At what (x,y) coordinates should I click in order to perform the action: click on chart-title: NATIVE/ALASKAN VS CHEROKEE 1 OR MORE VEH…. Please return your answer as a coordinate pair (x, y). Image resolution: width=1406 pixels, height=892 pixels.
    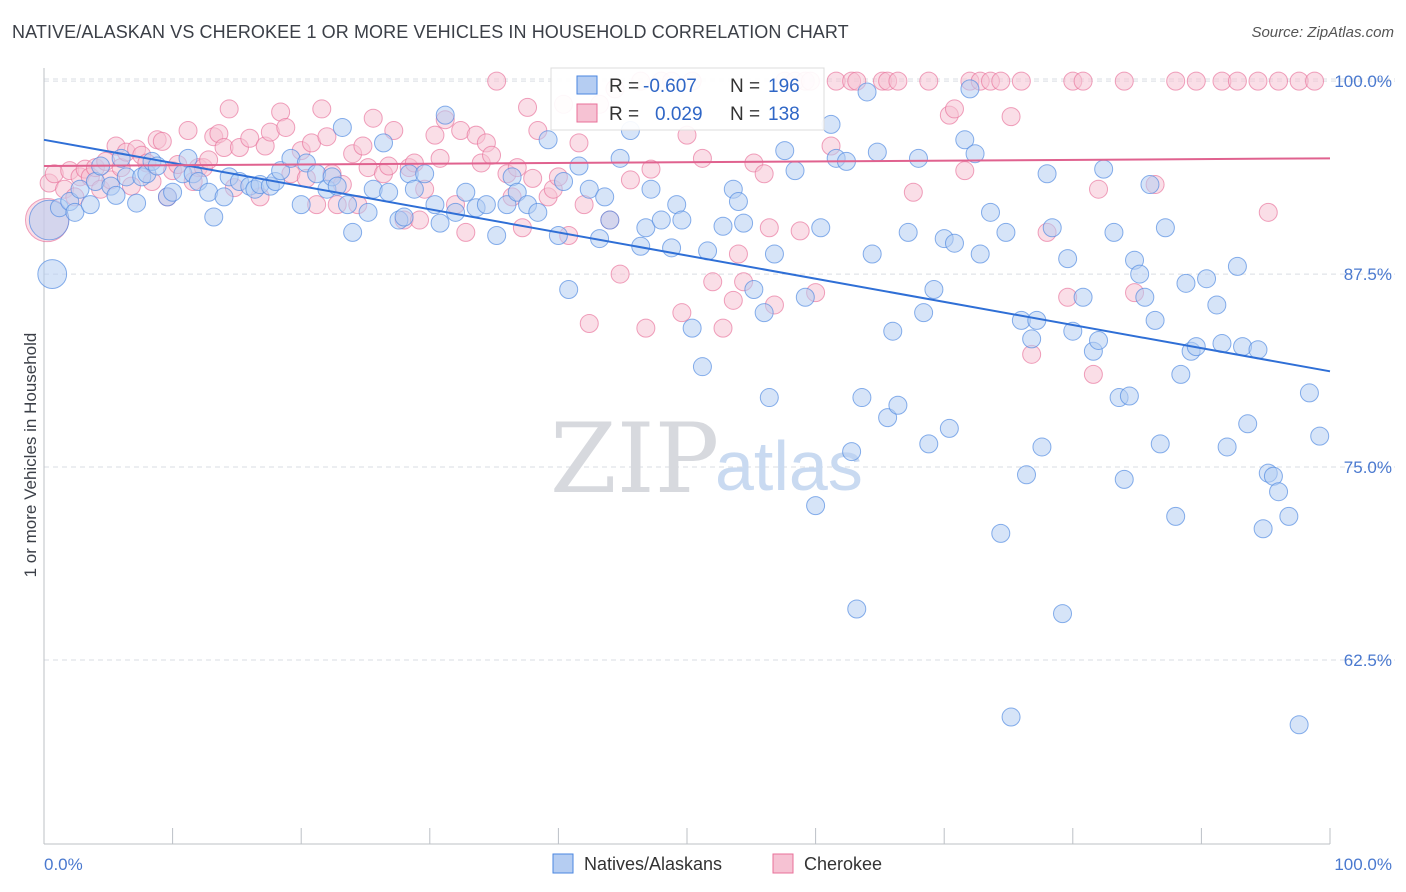
    Looking at the image, I should click on (430, 32).